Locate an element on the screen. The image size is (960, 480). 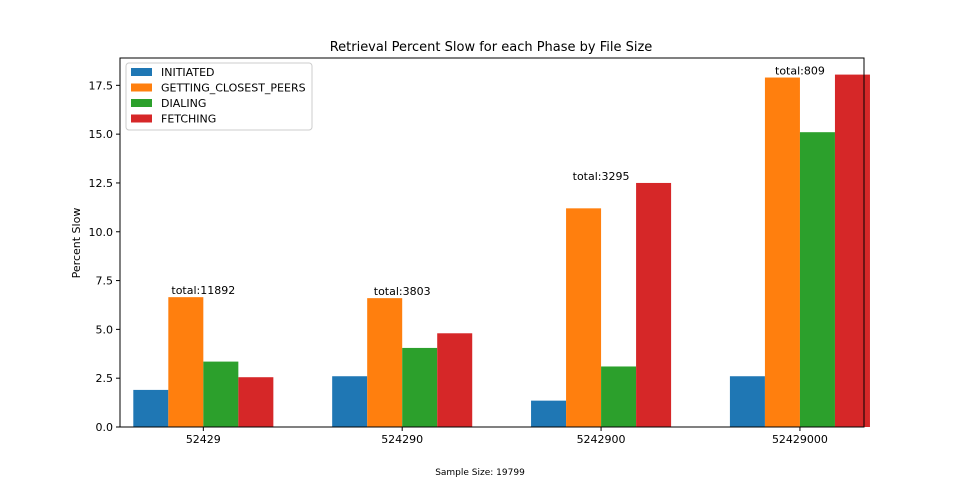
legend-label: INITIATED is located at coordinates (188, 72).